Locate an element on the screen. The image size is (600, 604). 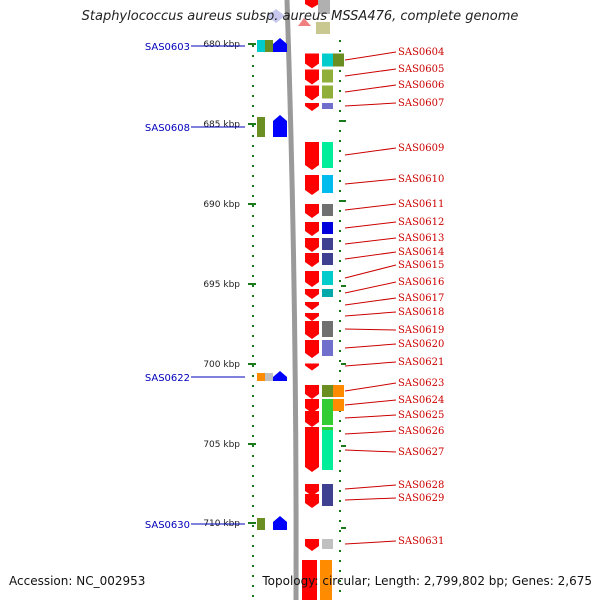
chromosome-strand is located at coordinates (283, 300).